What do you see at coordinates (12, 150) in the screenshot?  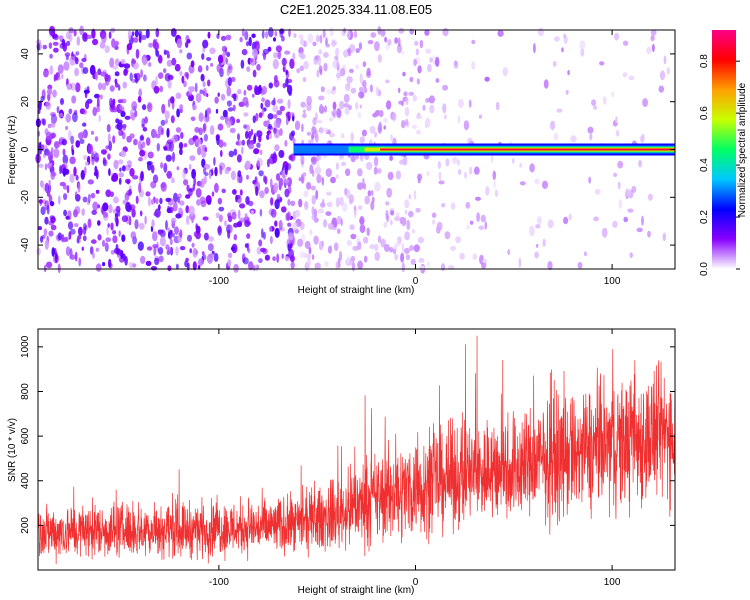 I see `spectrogram-y-axis-label: Frequency (Hz)` at bounding box center [12, 150].